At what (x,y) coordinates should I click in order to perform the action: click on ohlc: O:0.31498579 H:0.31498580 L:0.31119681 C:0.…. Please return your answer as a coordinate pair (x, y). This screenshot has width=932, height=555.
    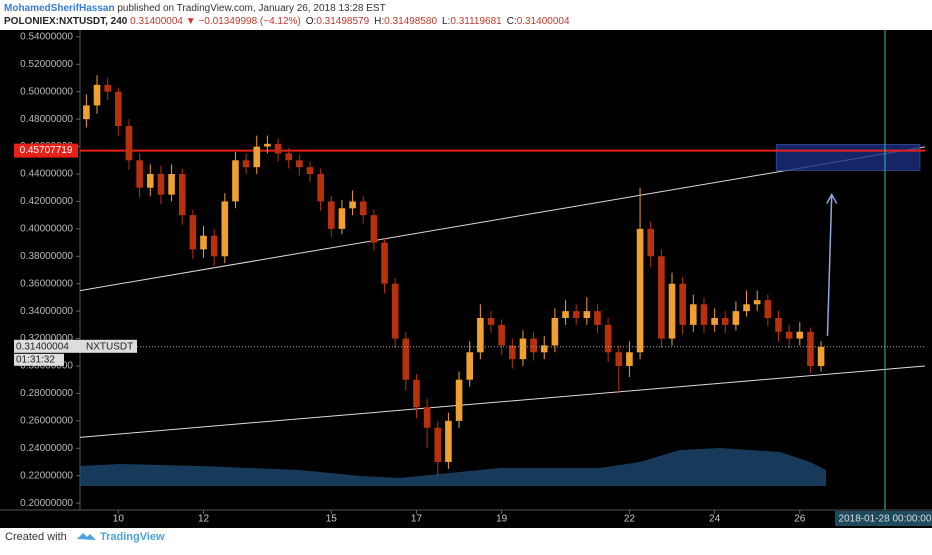
    Looking at the image, I should click on (438, 21).